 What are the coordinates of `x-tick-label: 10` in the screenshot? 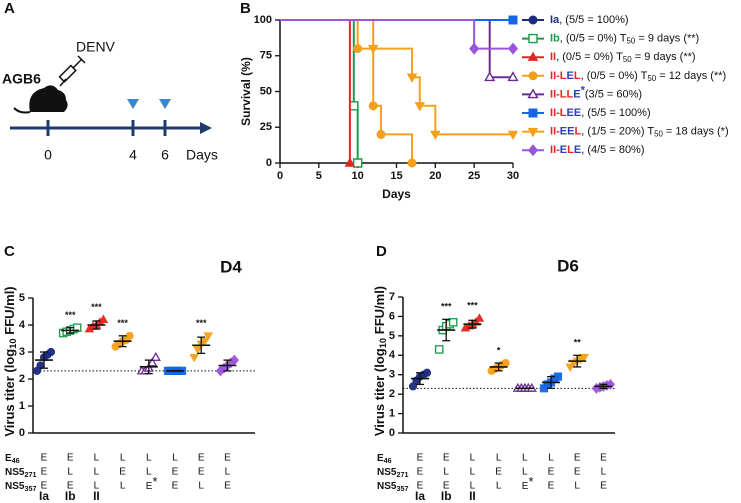 It's located at (358, 176).